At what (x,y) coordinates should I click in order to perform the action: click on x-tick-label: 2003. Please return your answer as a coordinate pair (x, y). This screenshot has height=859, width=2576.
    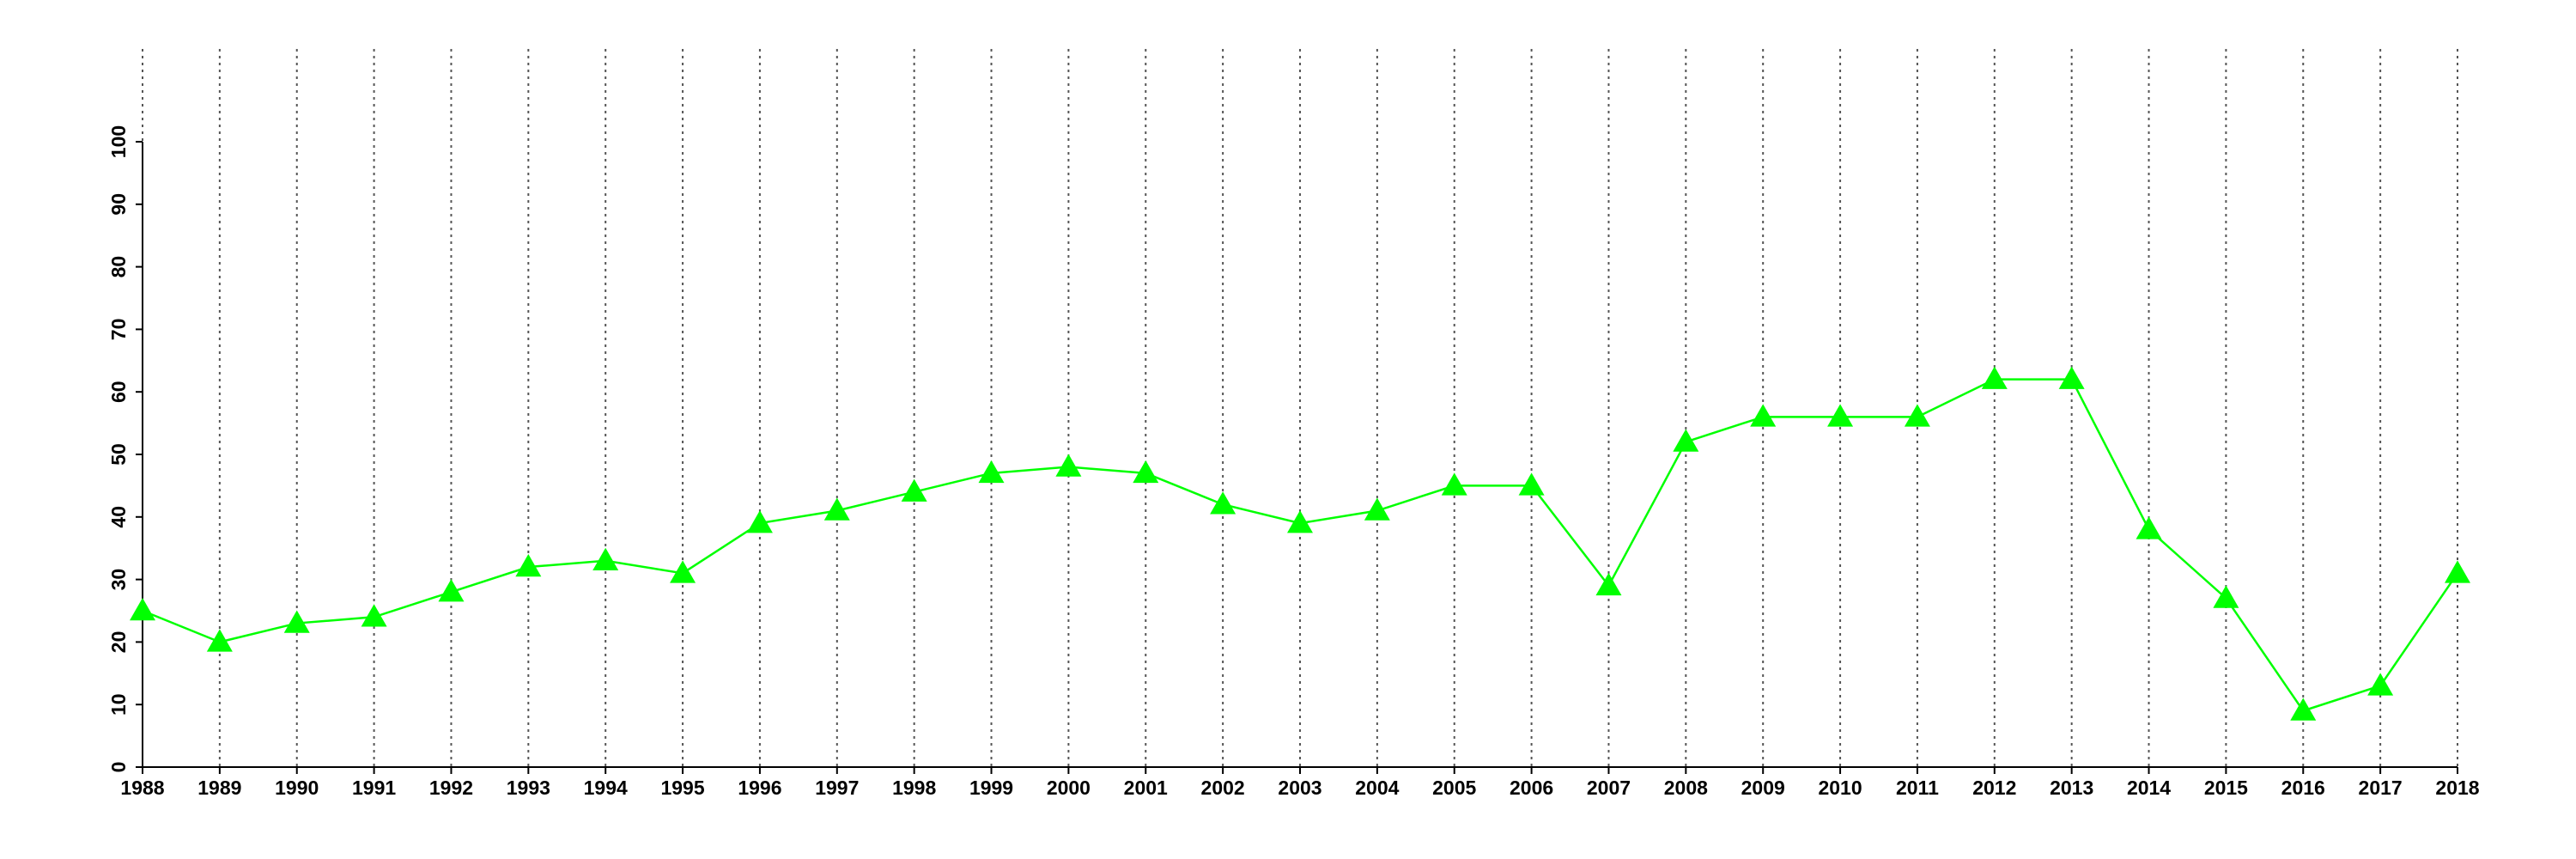
    Looking at the image, I should click on (1299, 788).